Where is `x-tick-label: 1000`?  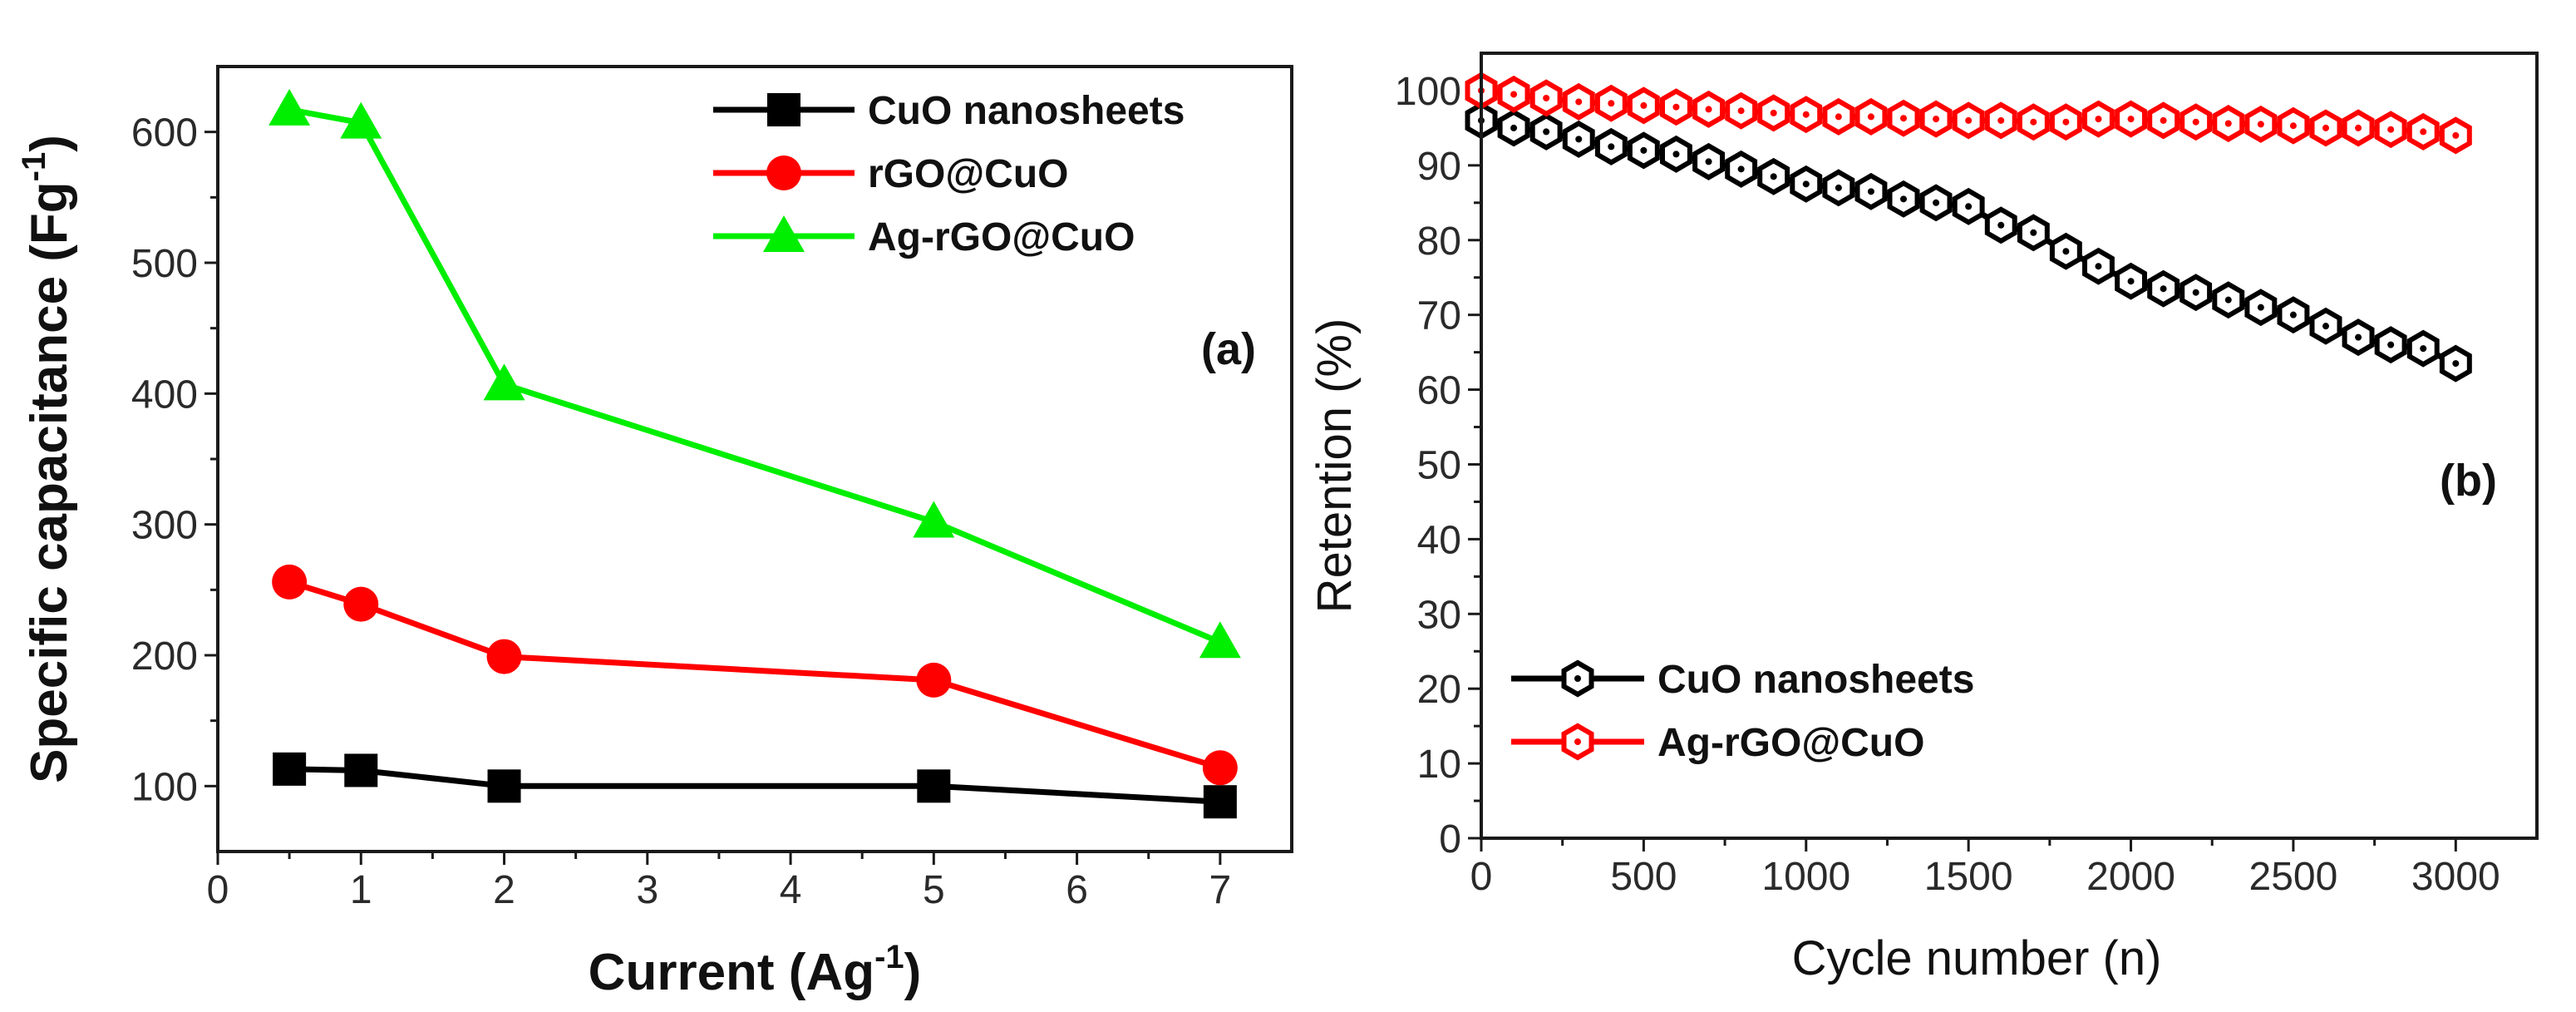 x-tick-label: 1000 is located at coordinates (1805, 877).